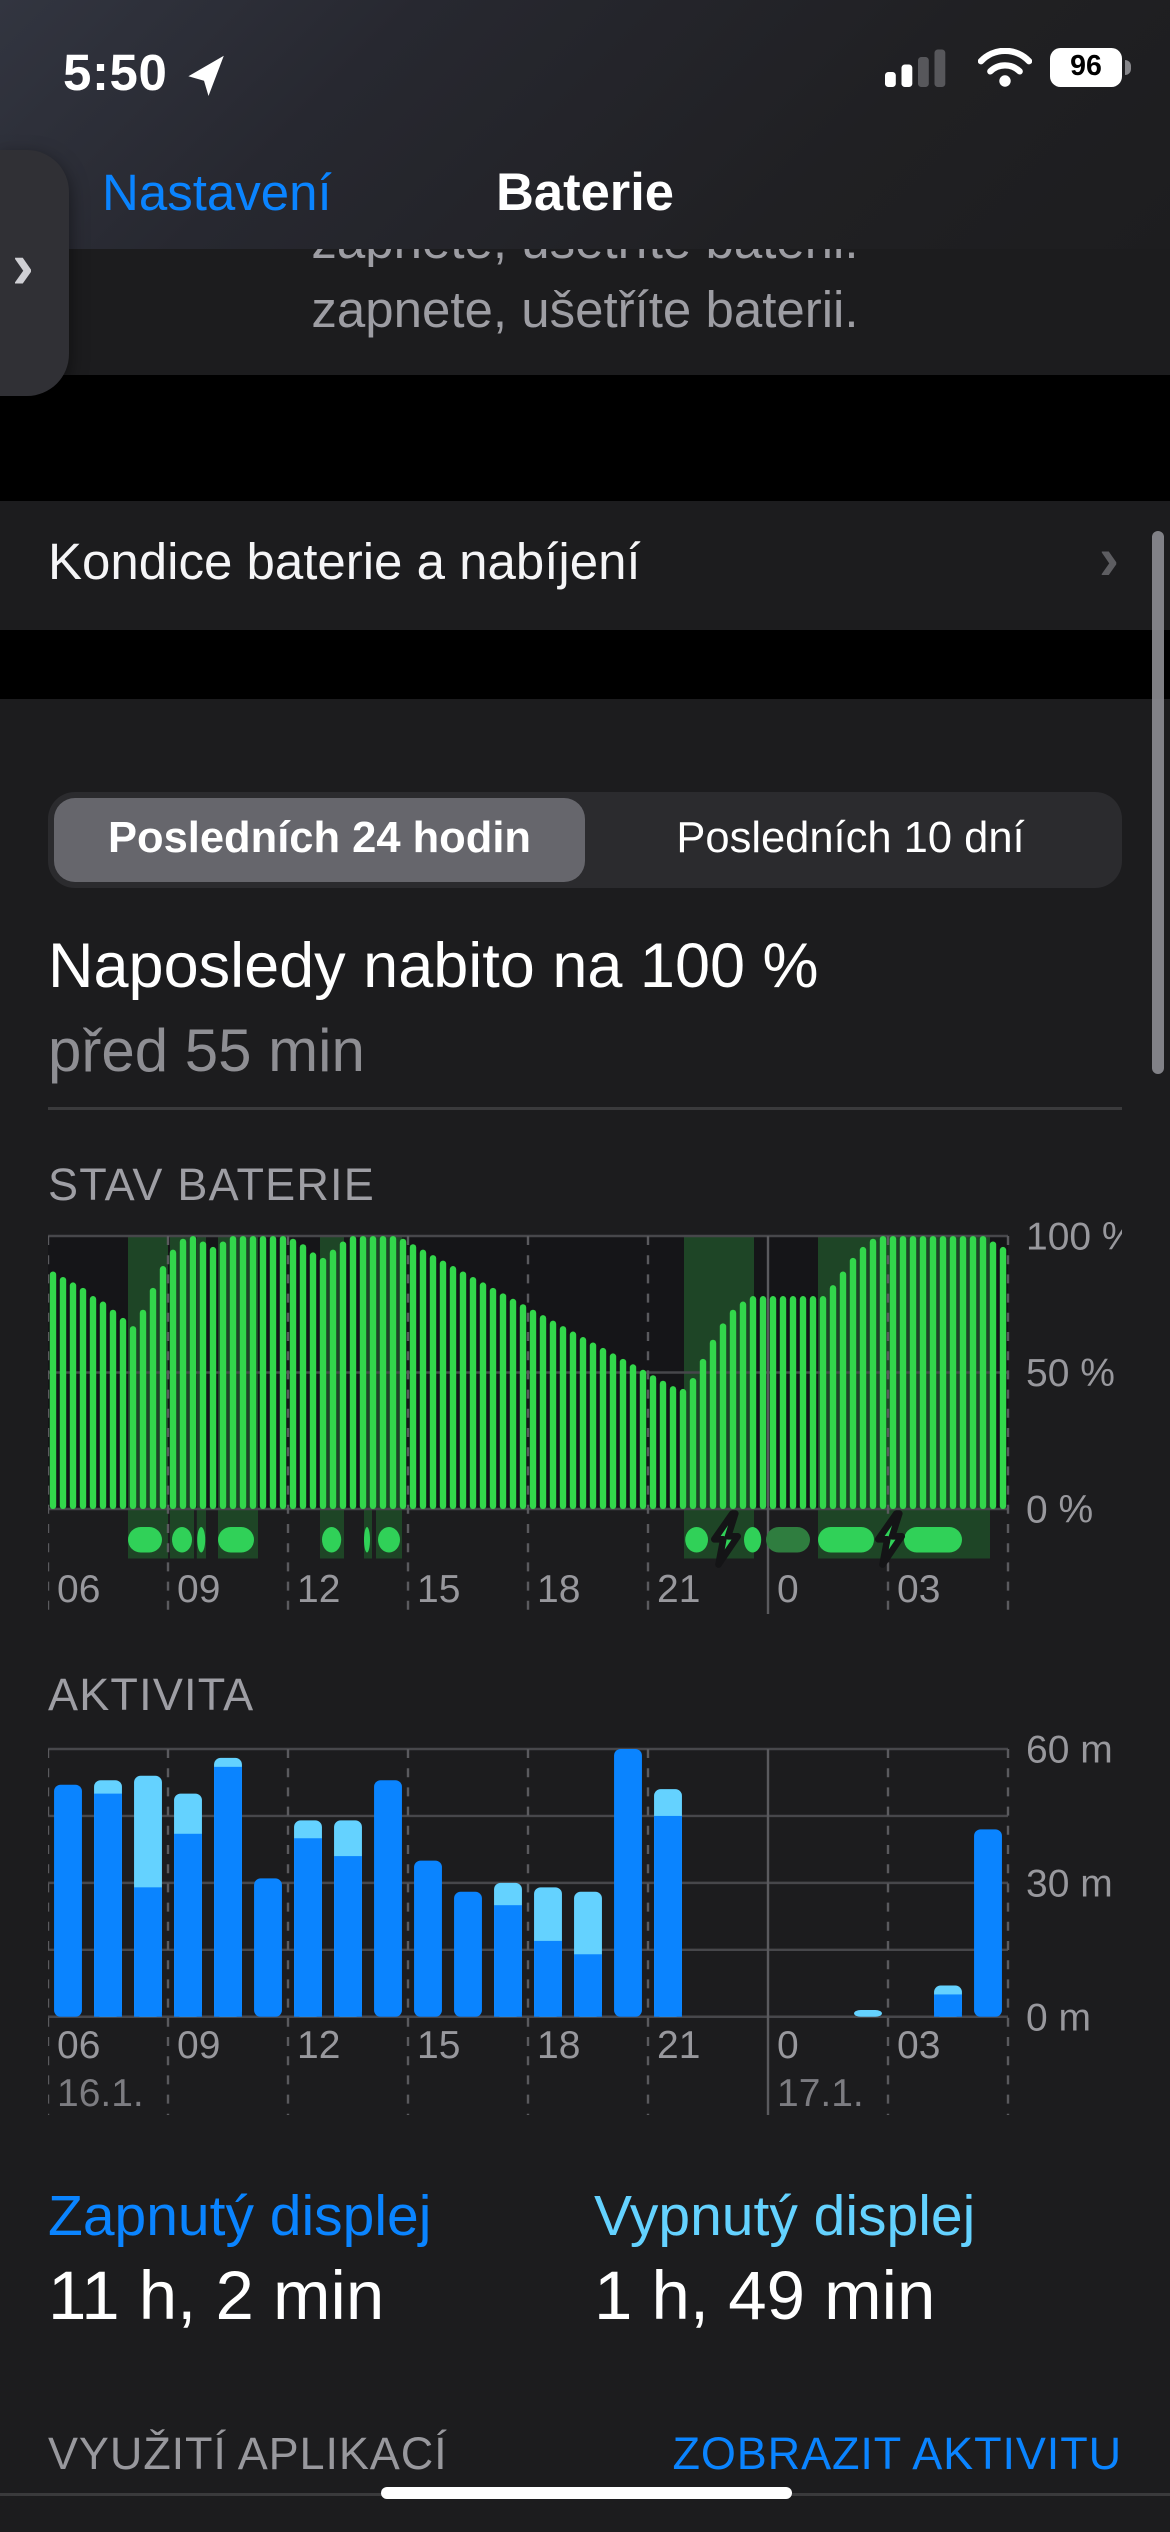  I want to click on svg-text: 17.1., so click(820, 2093).